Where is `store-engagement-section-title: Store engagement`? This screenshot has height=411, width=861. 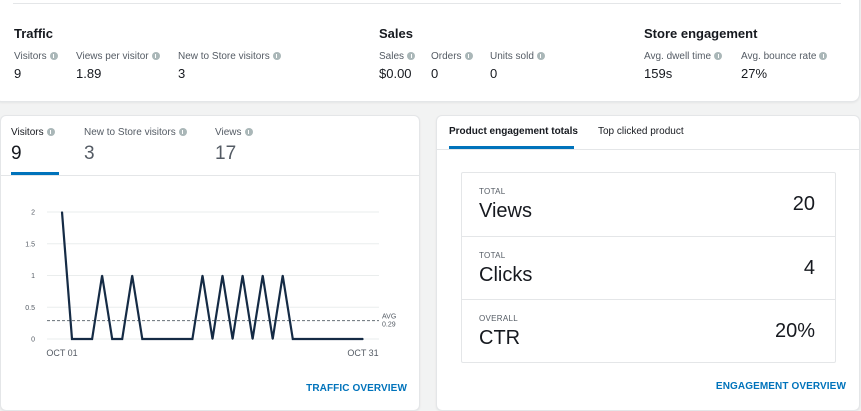
store-engagement-section-title: Store engagement is located at coordinates (701, 33).